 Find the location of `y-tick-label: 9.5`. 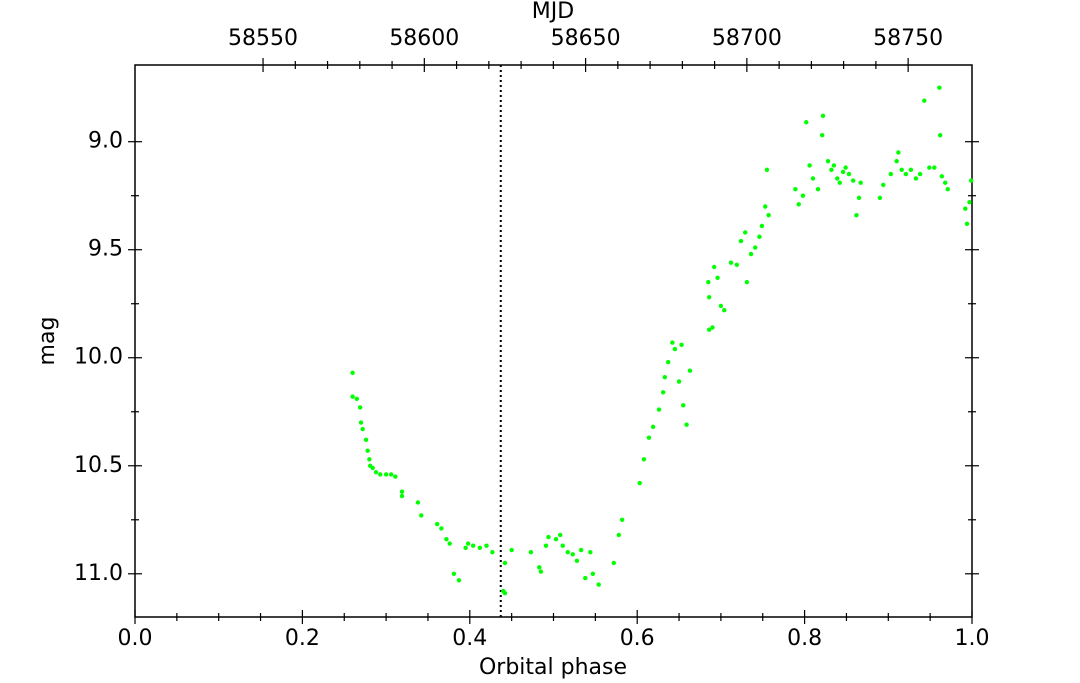

y-tick-label: 9.5 is located at coordinates (105, 249).